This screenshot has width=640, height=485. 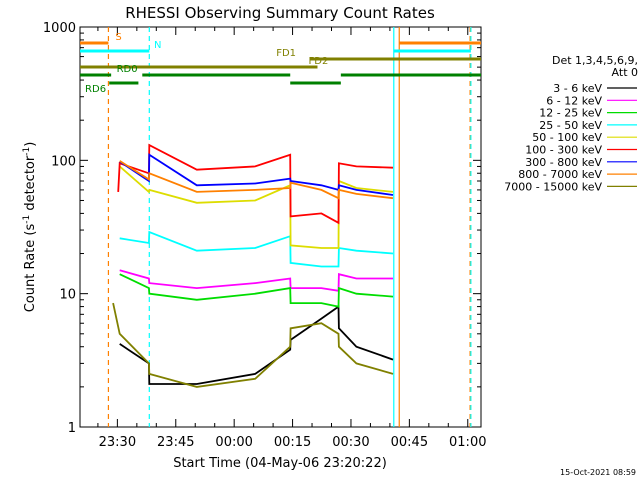 I want to click on legend-header: Det 1,3,4,5,6,9,, so click(x=595, y=60).